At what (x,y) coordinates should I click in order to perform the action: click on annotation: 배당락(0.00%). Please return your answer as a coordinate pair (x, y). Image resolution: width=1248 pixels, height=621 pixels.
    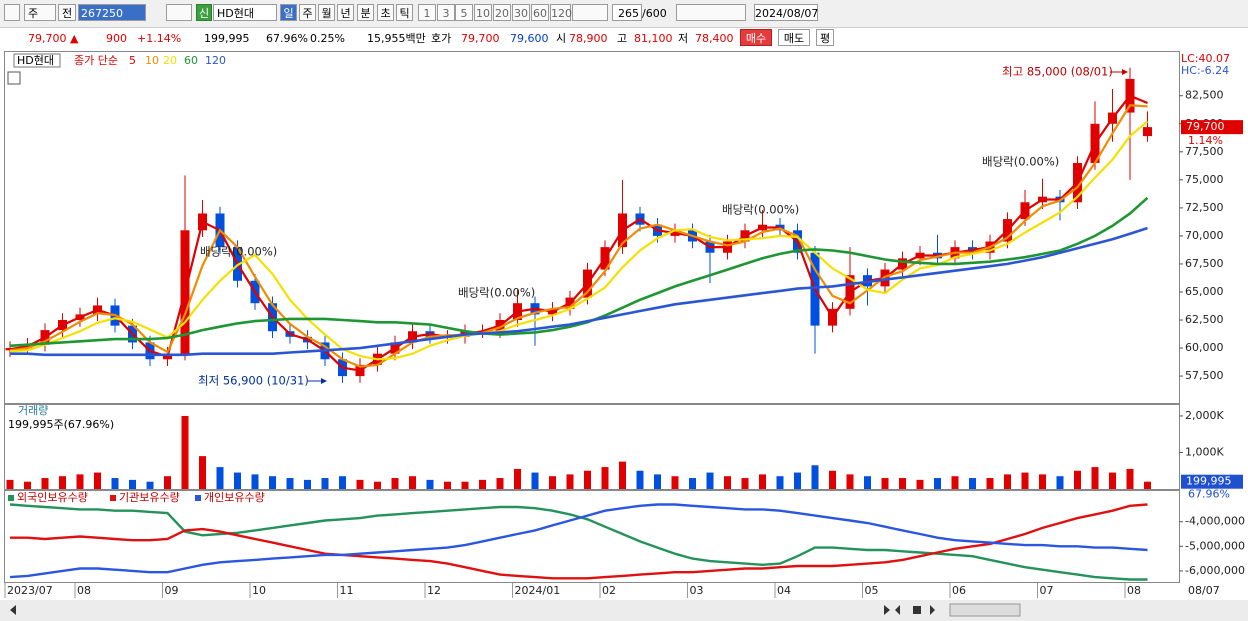
    Looking at the image, I should click on (238, 252).